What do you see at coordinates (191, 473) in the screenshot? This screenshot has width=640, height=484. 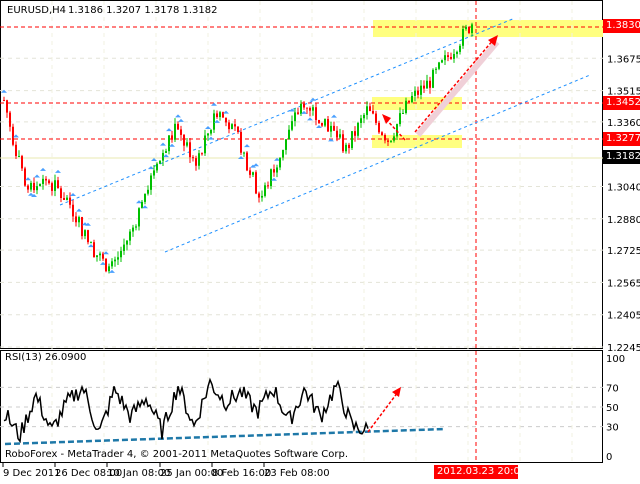 I see `x-tick-label: 25 Jan 00:00` at bounding box center [191, 473].